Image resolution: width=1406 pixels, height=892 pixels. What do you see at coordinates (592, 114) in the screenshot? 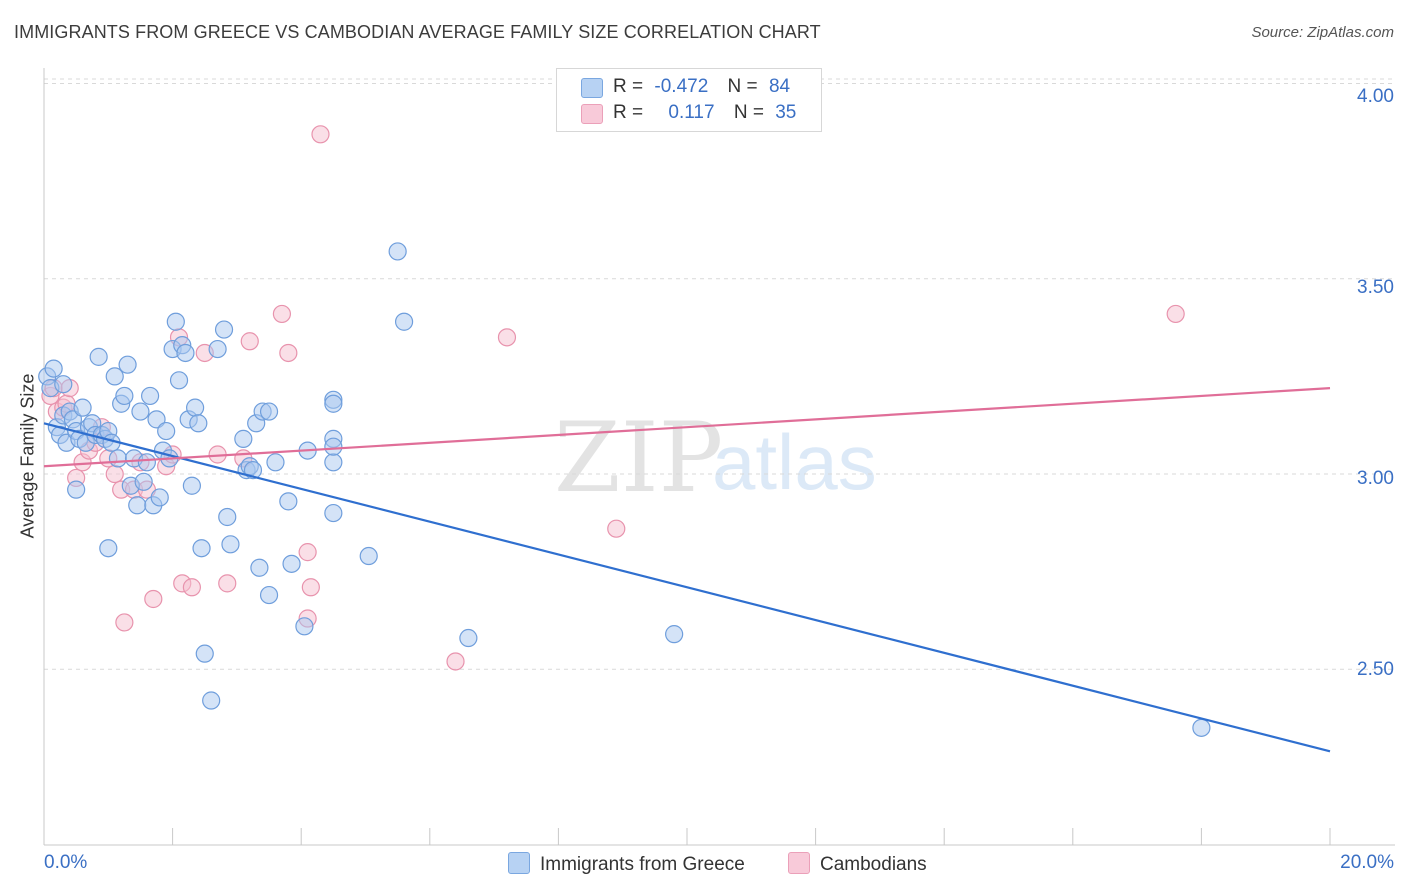
I see `cambodia-swatch` at bounding box center [592, 114].